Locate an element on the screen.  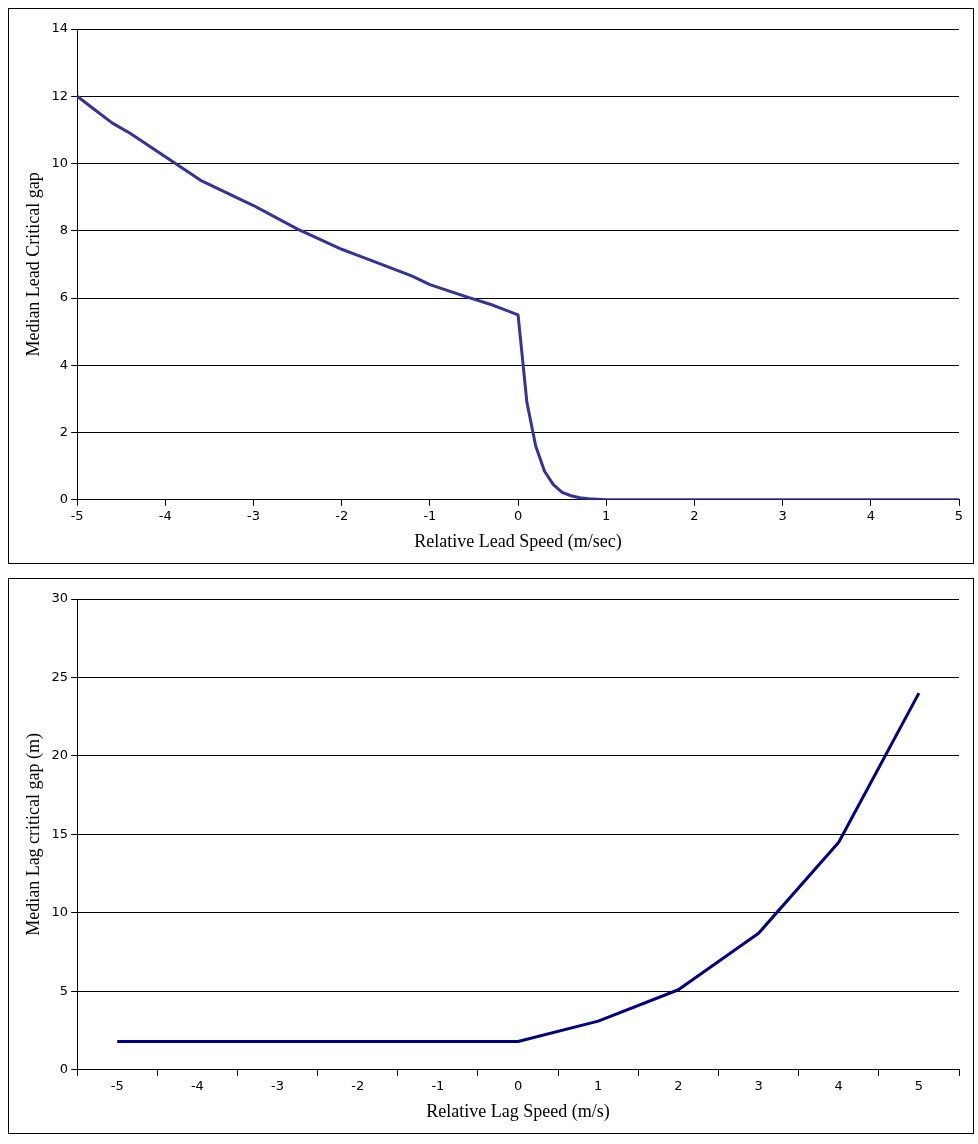
y-tick-label: 25 is located at coordinates (60, 676).